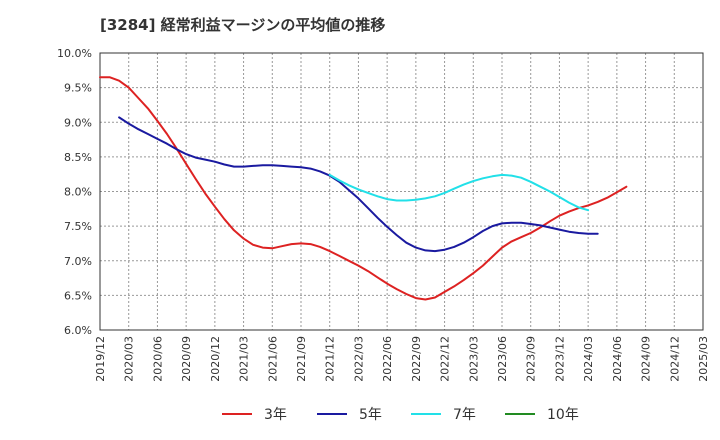 This screenshot has height=440, width=720. Describe the element at coordinates (674, 359) in the screenshot. I see `x-tick-label: 2024/12` at that location.